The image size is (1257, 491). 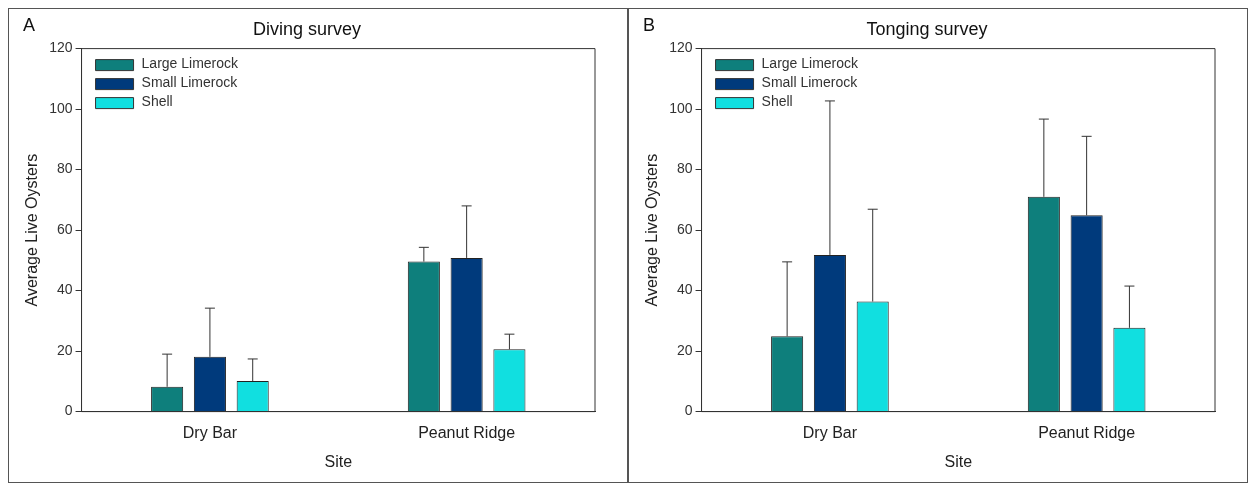 I want to click on text: A, so click(x=29, y=24).